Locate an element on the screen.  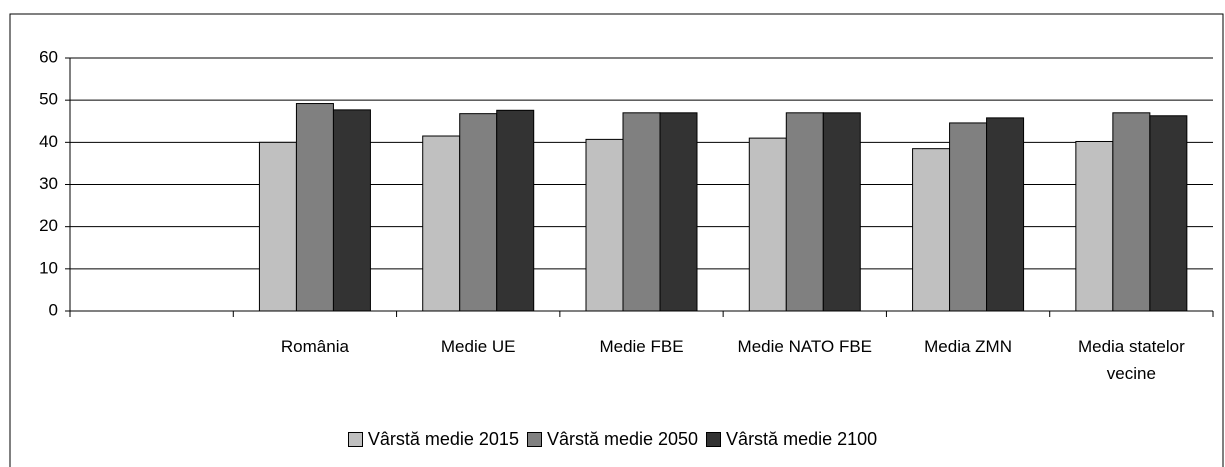
y-tick-label: 50 is located at coordinates (48, 99).